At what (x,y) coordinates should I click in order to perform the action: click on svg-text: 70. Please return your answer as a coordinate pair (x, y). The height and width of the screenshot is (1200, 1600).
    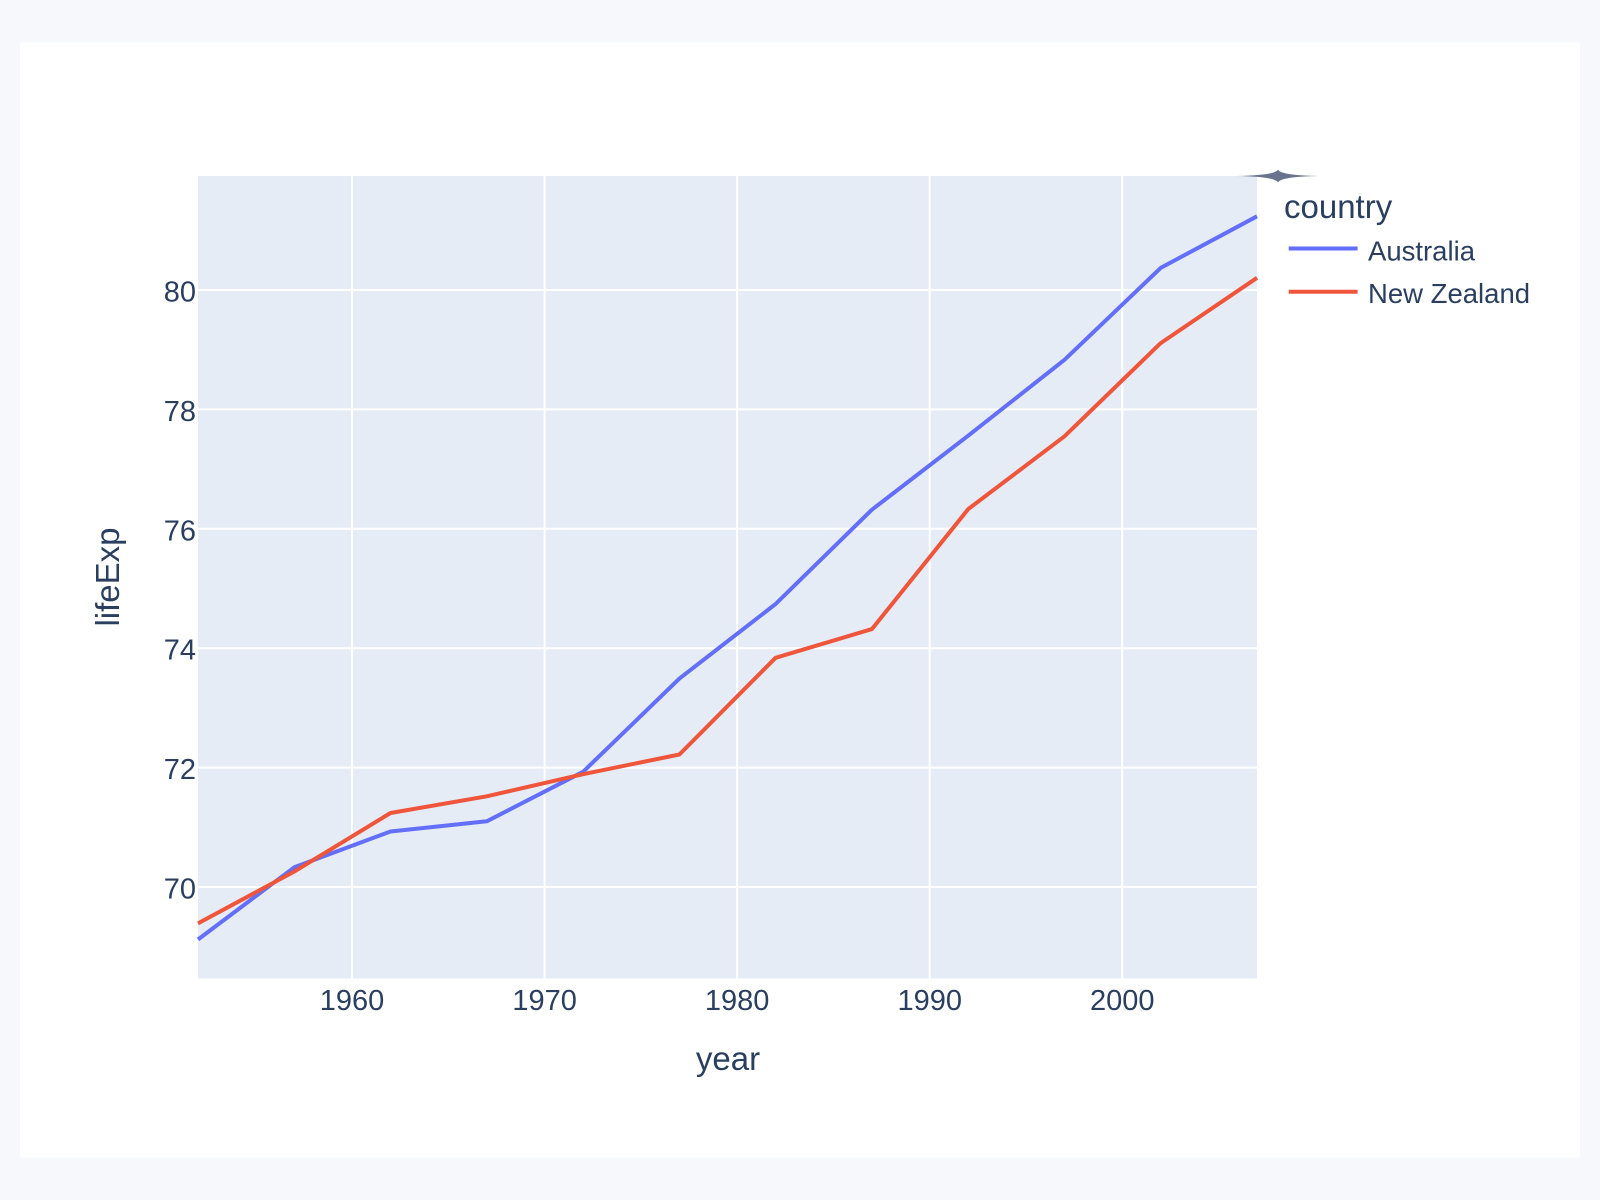
    Looking at the image, I should click on (180, 890).